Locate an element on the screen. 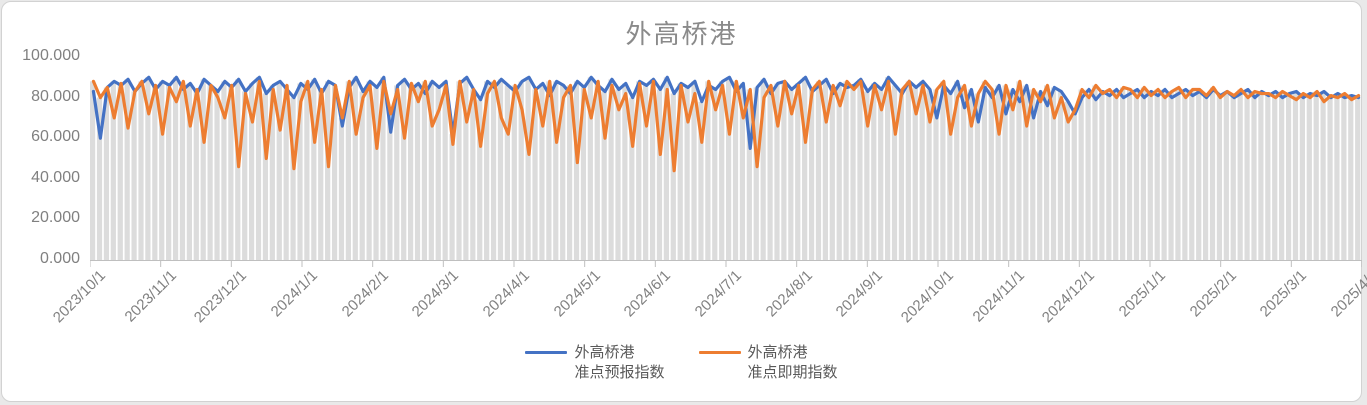 This screenshot has width=1367, height=405. orange-line-swatch-icon is located at coordinates (719, 352).